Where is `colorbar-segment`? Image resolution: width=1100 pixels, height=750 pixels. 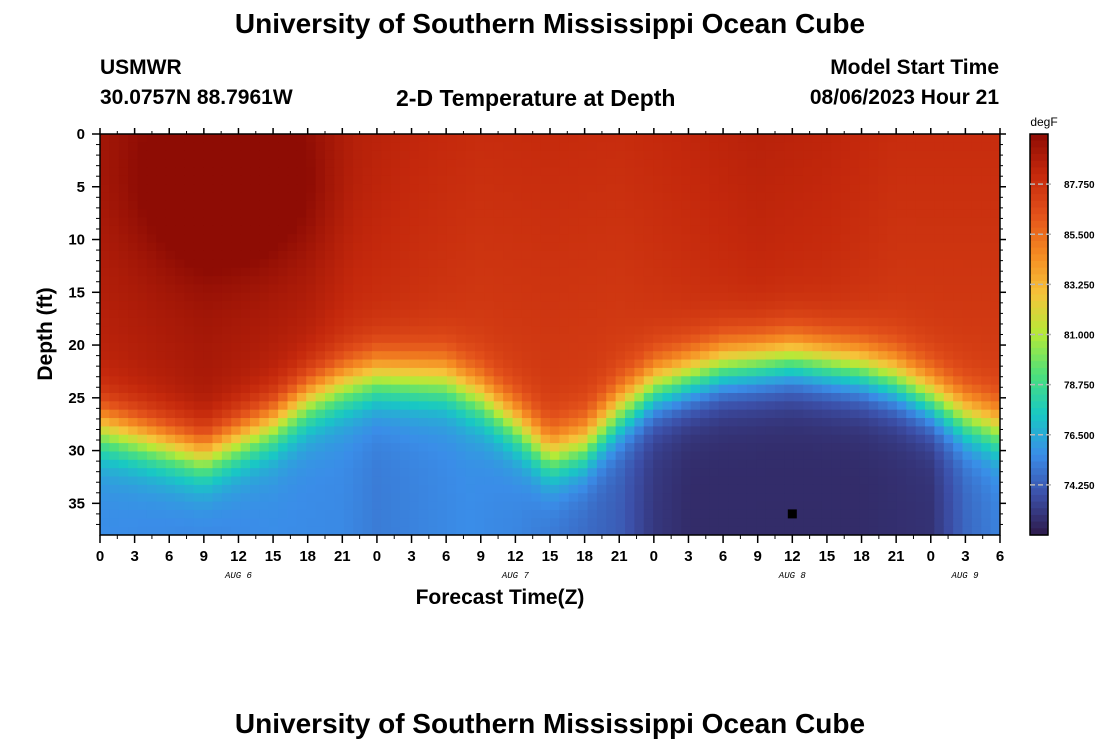 colorbar-segment is located at coordinates (1039, 231).